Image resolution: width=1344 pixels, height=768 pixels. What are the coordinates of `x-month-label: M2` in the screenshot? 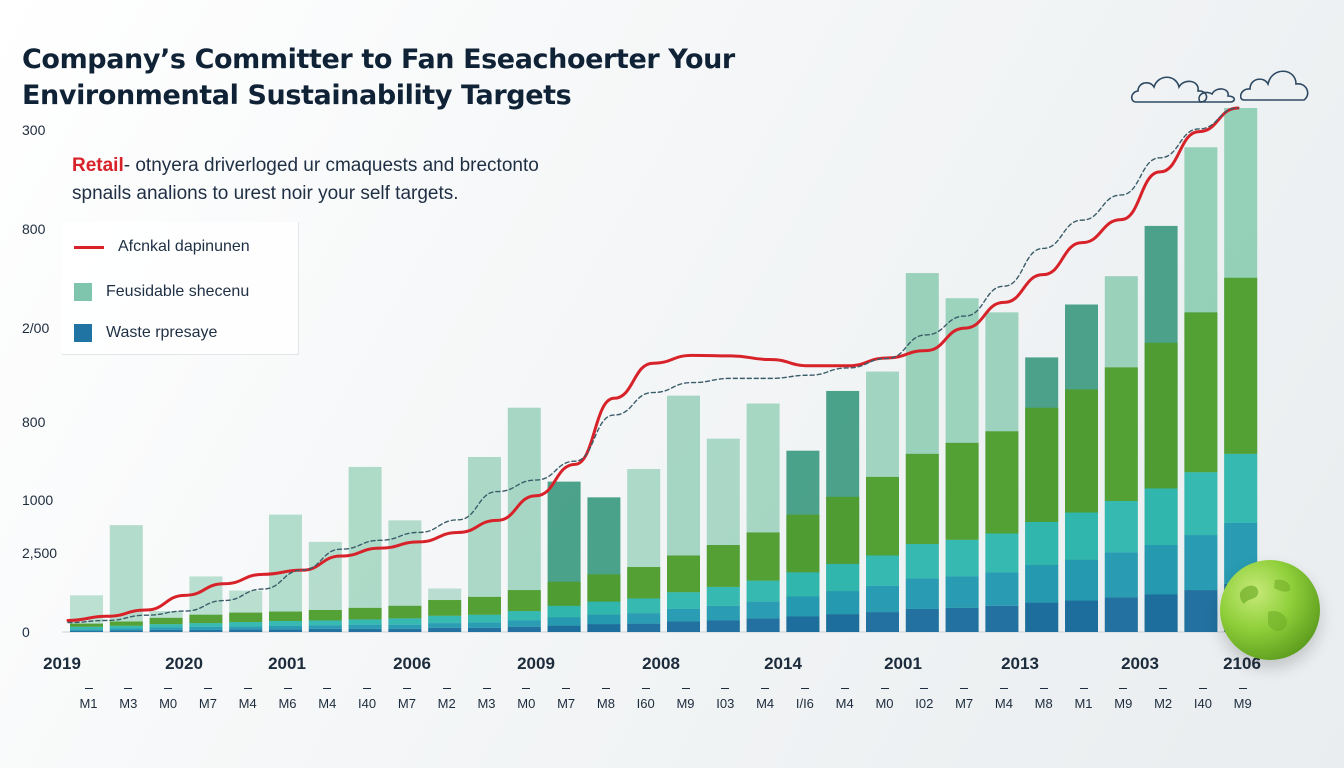 It's located at (1163, 703).